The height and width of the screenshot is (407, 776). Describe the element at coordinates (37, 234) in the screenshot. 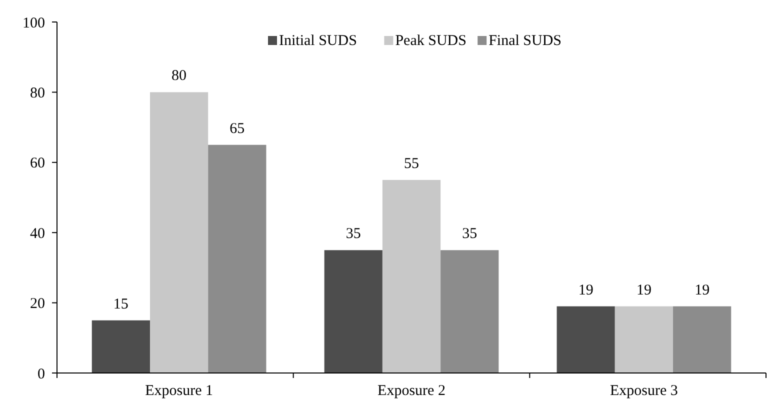

I see `y-tick-label: 40` at that location.